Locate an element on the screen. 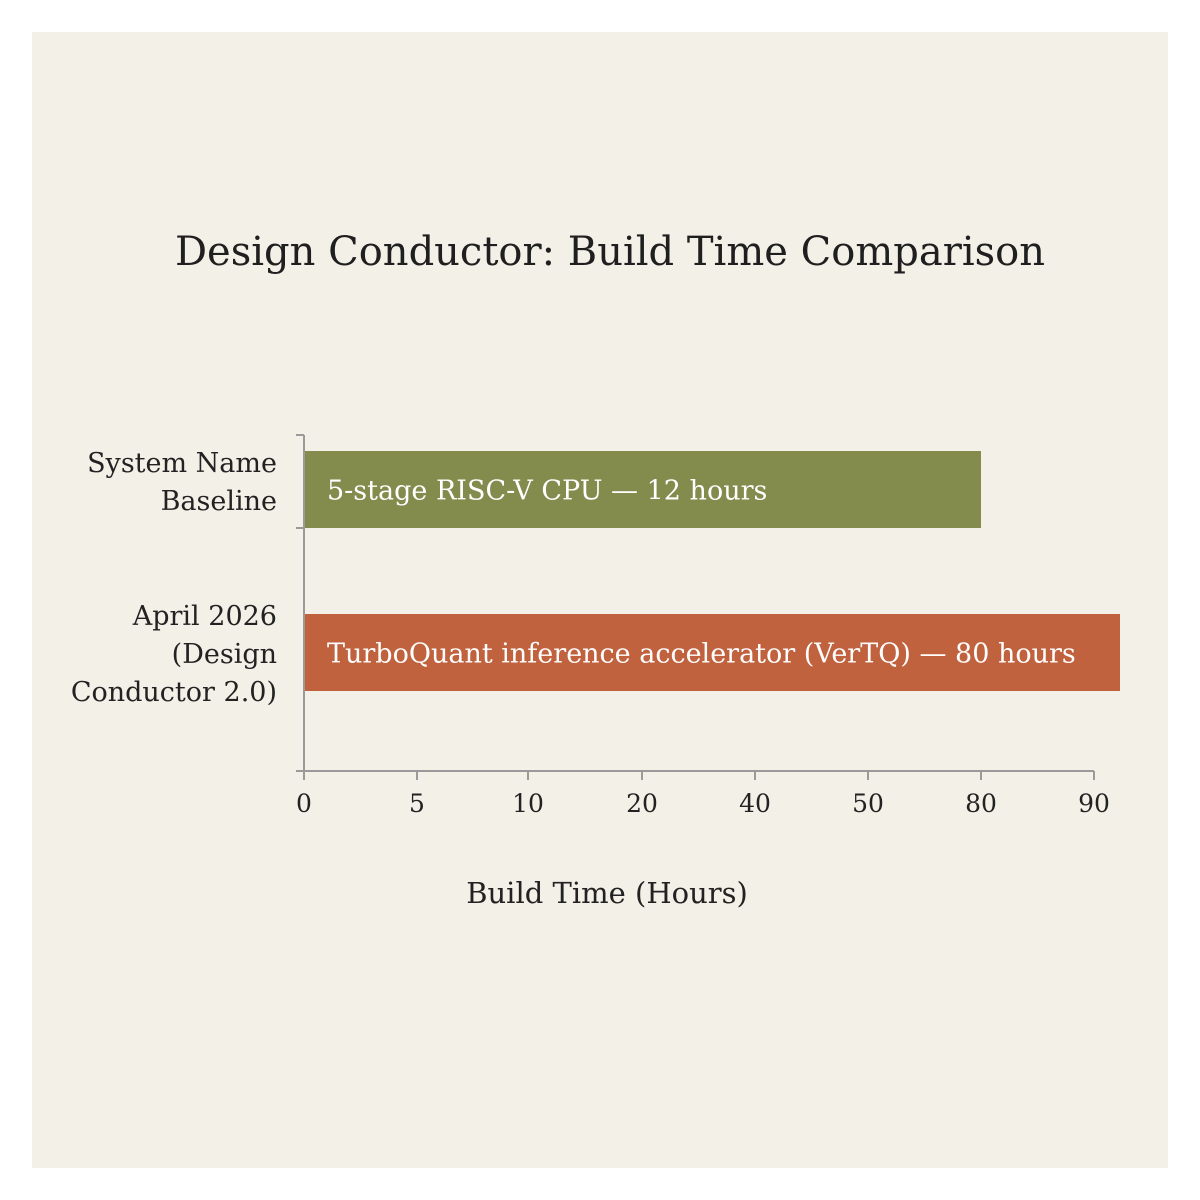  bar-label: 5-stage RISC-V CPU — 12 hours is located at coordinates (547, 491).